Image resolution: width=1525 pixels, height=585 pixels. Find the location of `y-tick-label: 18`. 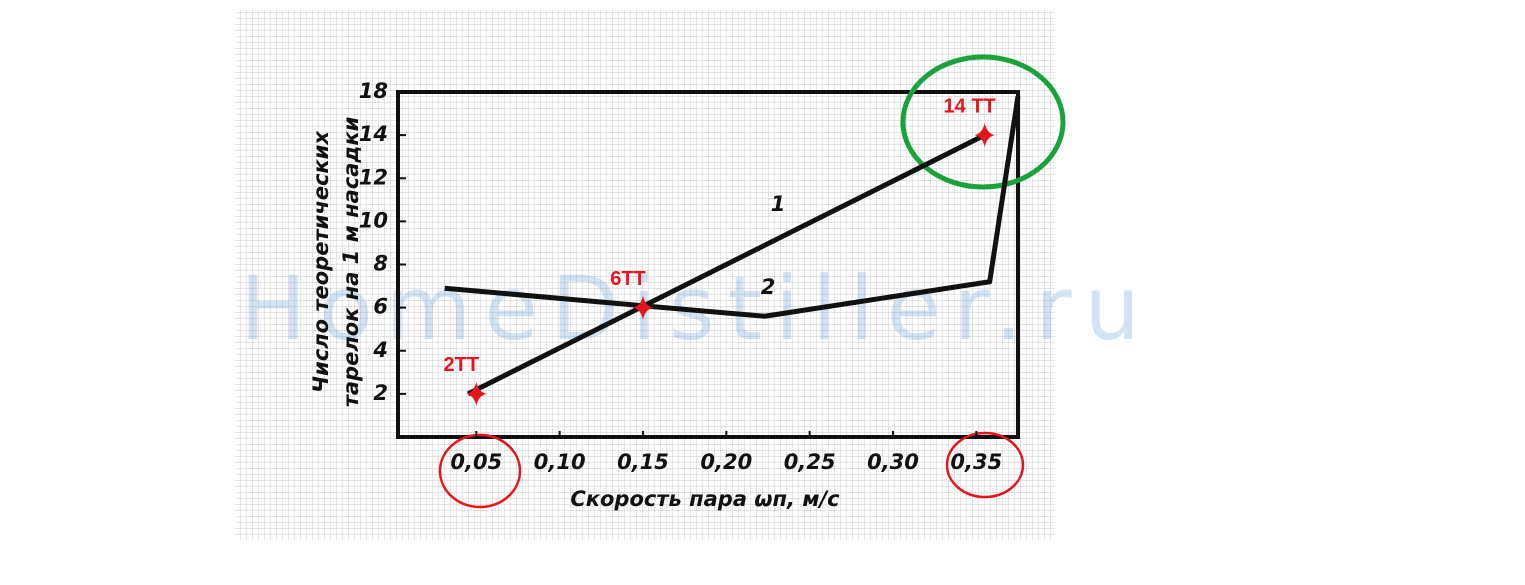

y-tick-label: 18 is located at coordinates (373, 91).